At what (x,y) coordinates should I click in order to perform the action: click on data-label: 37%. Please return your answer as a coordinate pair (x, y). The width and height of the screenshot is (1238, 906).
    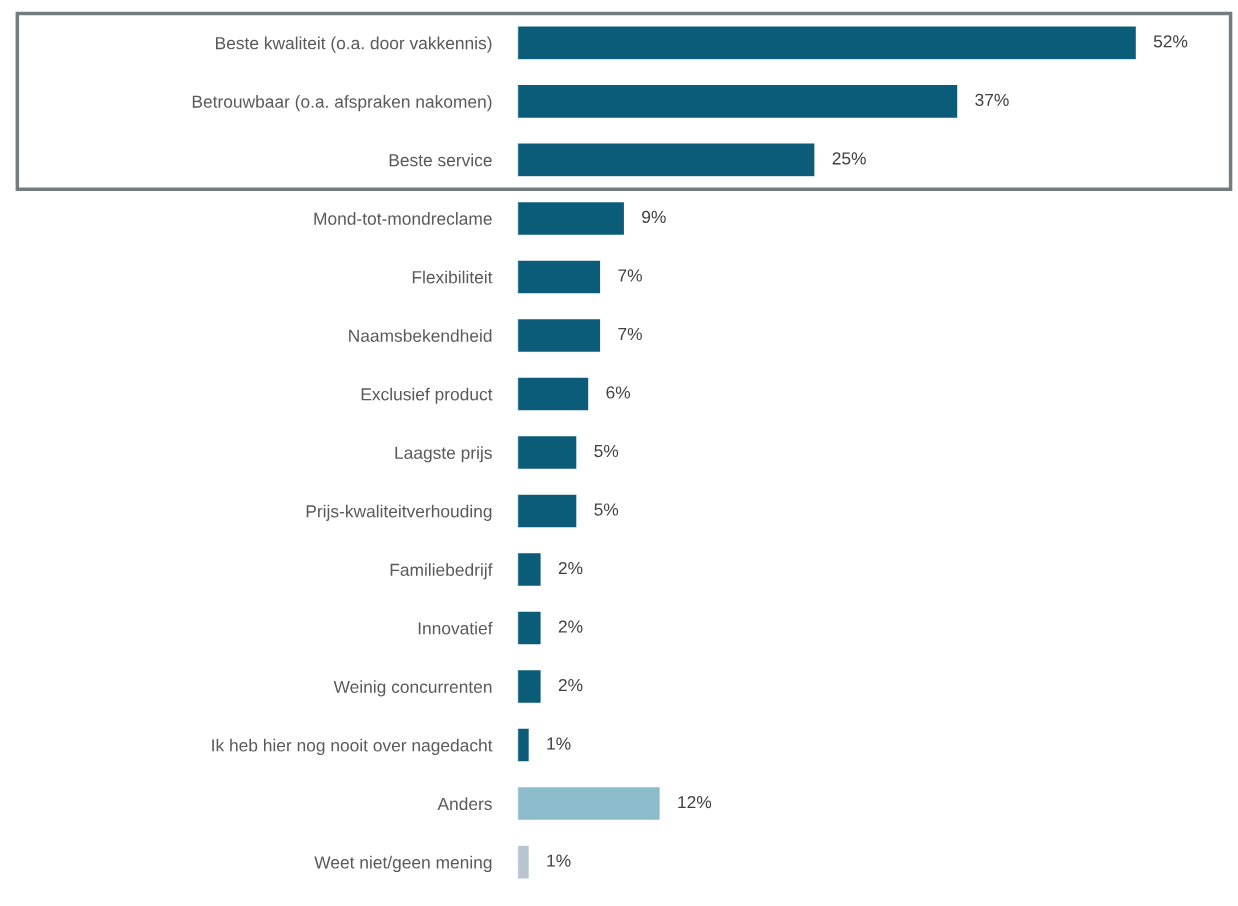
    Looking at the image, I should click on (992, 100).